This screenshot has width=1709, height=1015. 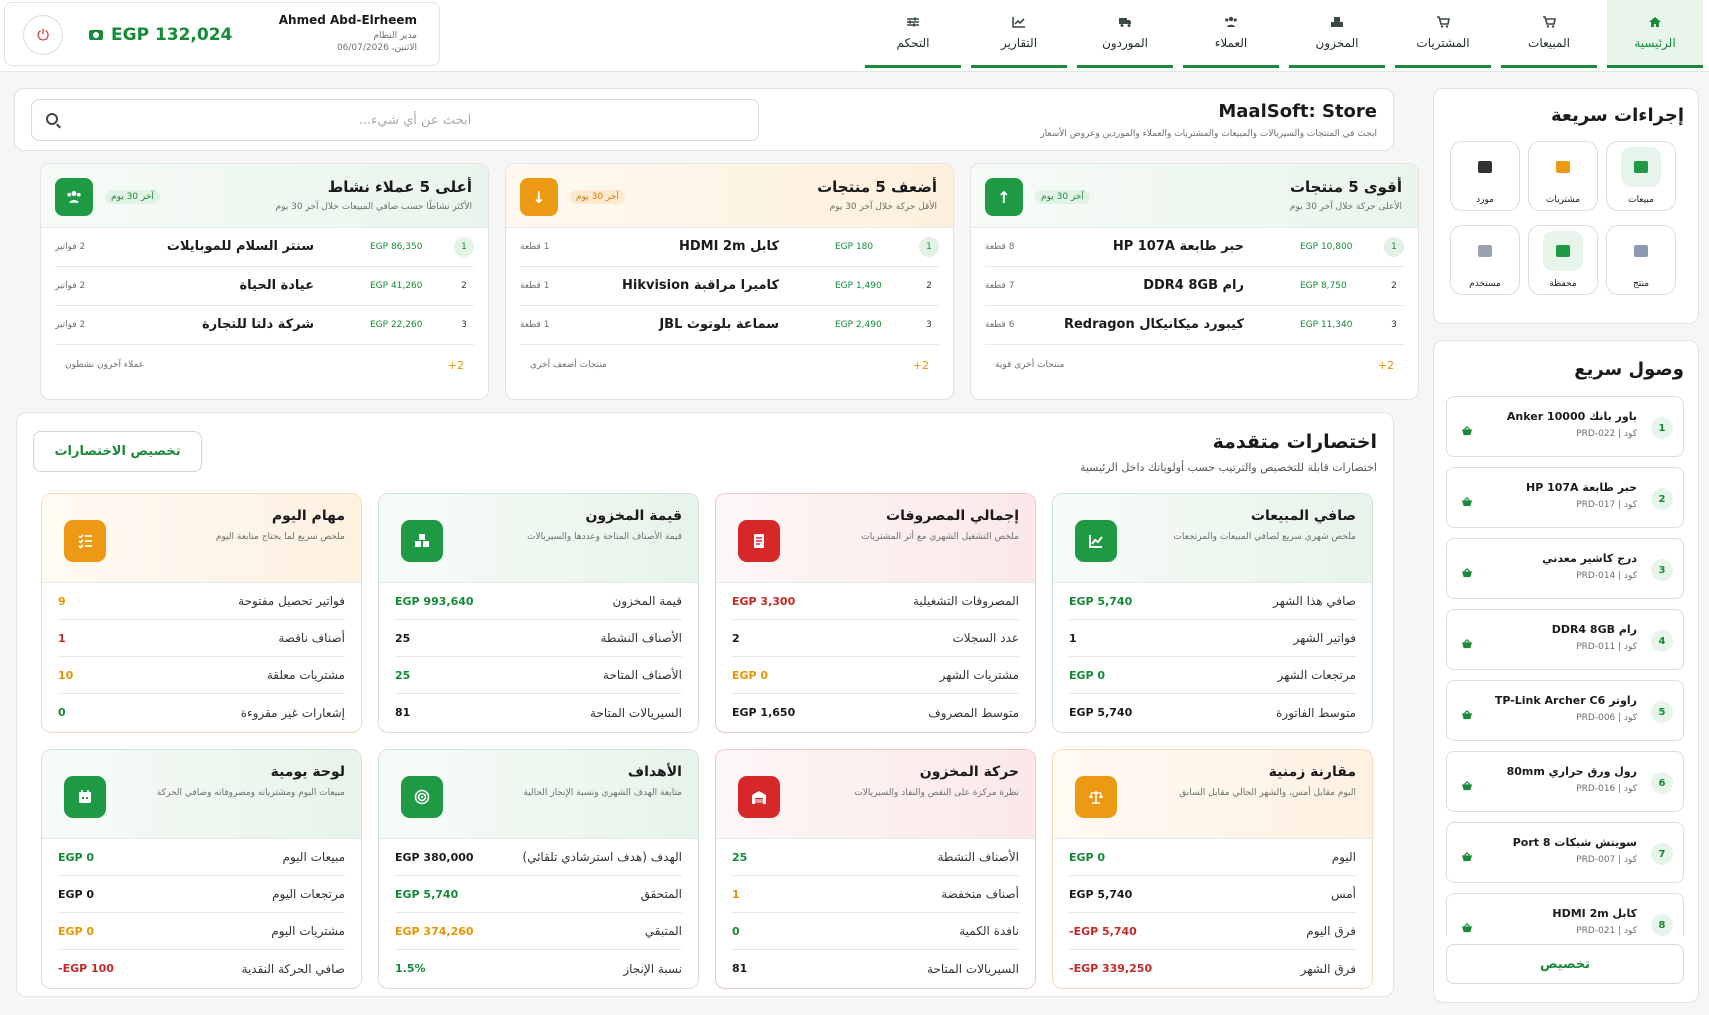 What do you see at coordinates (1641, 284) in the screenshot?
I see `quick-action-label: منتج` at bounding box center [1641, 284].